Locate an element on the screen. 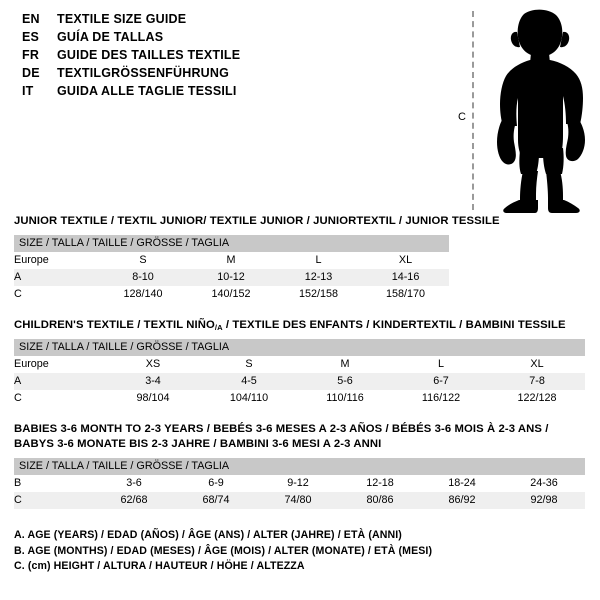  children-band-label: SIZE / TALLA / TAILLE / GRÖSSE / TAGLIA is located at coordinates (300, 347).